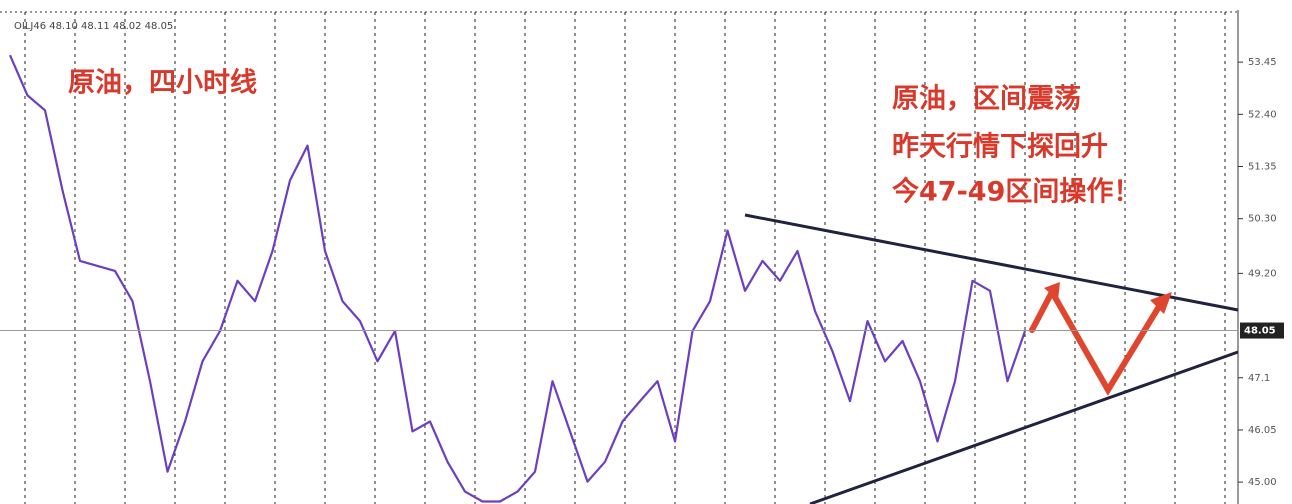 This screenshot has width=1292, height=504. Describe the element at coordinates (1262, 482) in the screenshot. I see `y-tick-label: 45.00` at that location.